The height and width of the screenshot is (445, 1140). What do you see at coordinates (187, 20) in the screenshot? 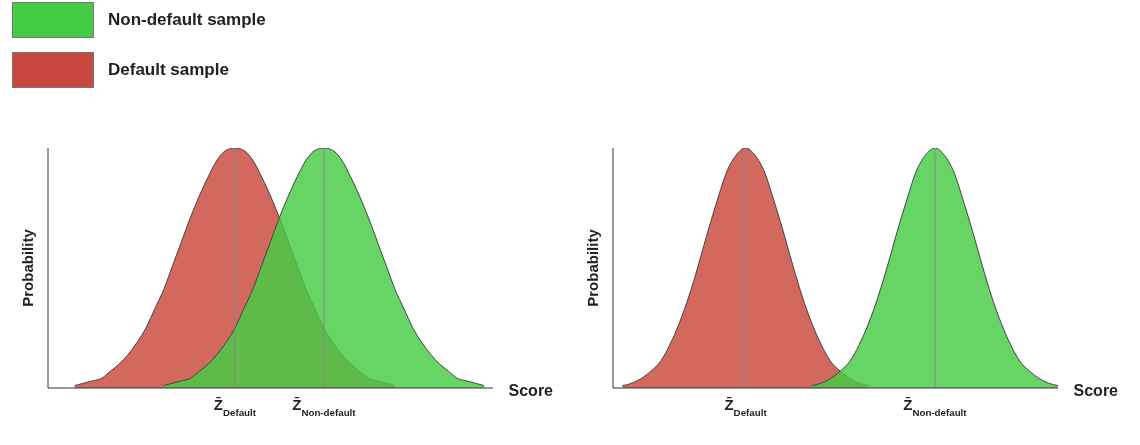
I see `legend-label: Non-default sample` at bounding box center [187, 20].